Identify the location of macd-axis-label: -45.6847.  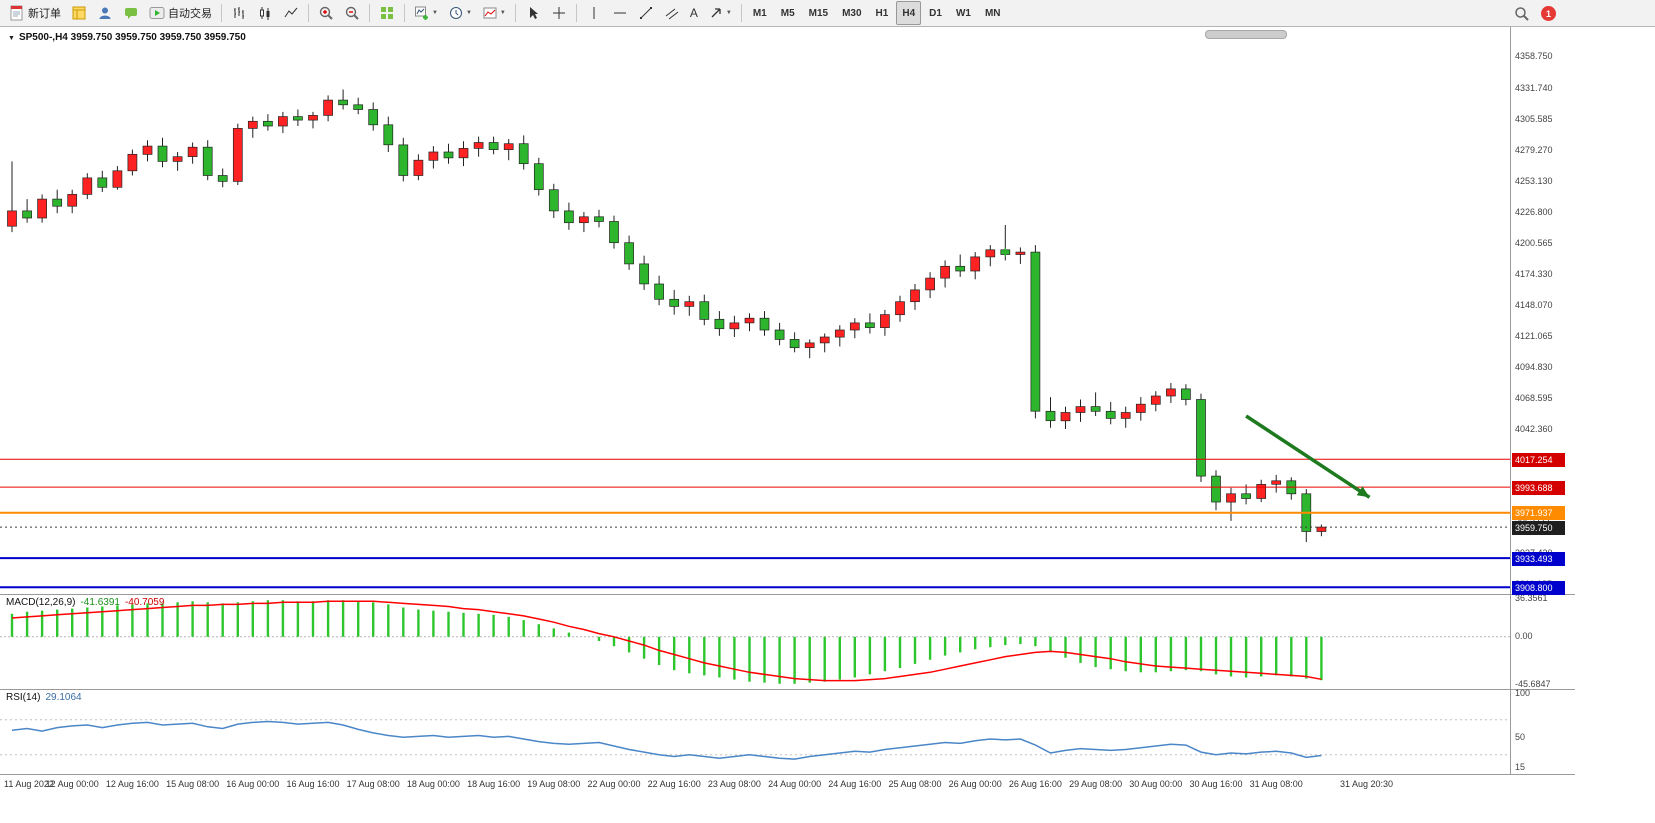
(1533, 684).